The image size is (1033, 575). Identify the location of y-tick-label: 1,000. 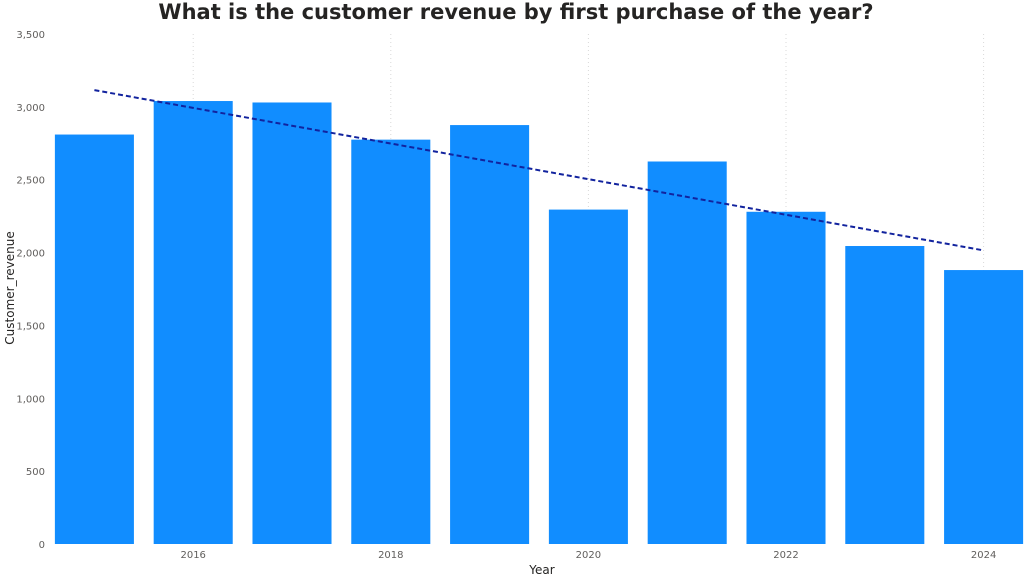
(30, 399).